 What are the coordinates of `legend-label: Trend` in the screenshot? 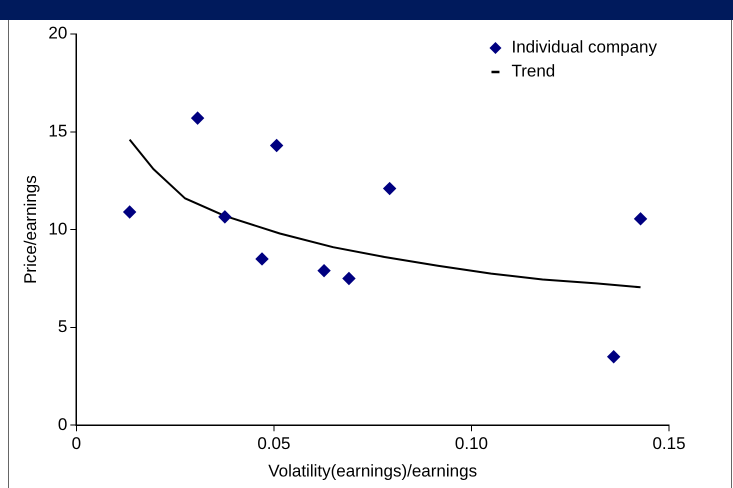 It's located at (533, 71).